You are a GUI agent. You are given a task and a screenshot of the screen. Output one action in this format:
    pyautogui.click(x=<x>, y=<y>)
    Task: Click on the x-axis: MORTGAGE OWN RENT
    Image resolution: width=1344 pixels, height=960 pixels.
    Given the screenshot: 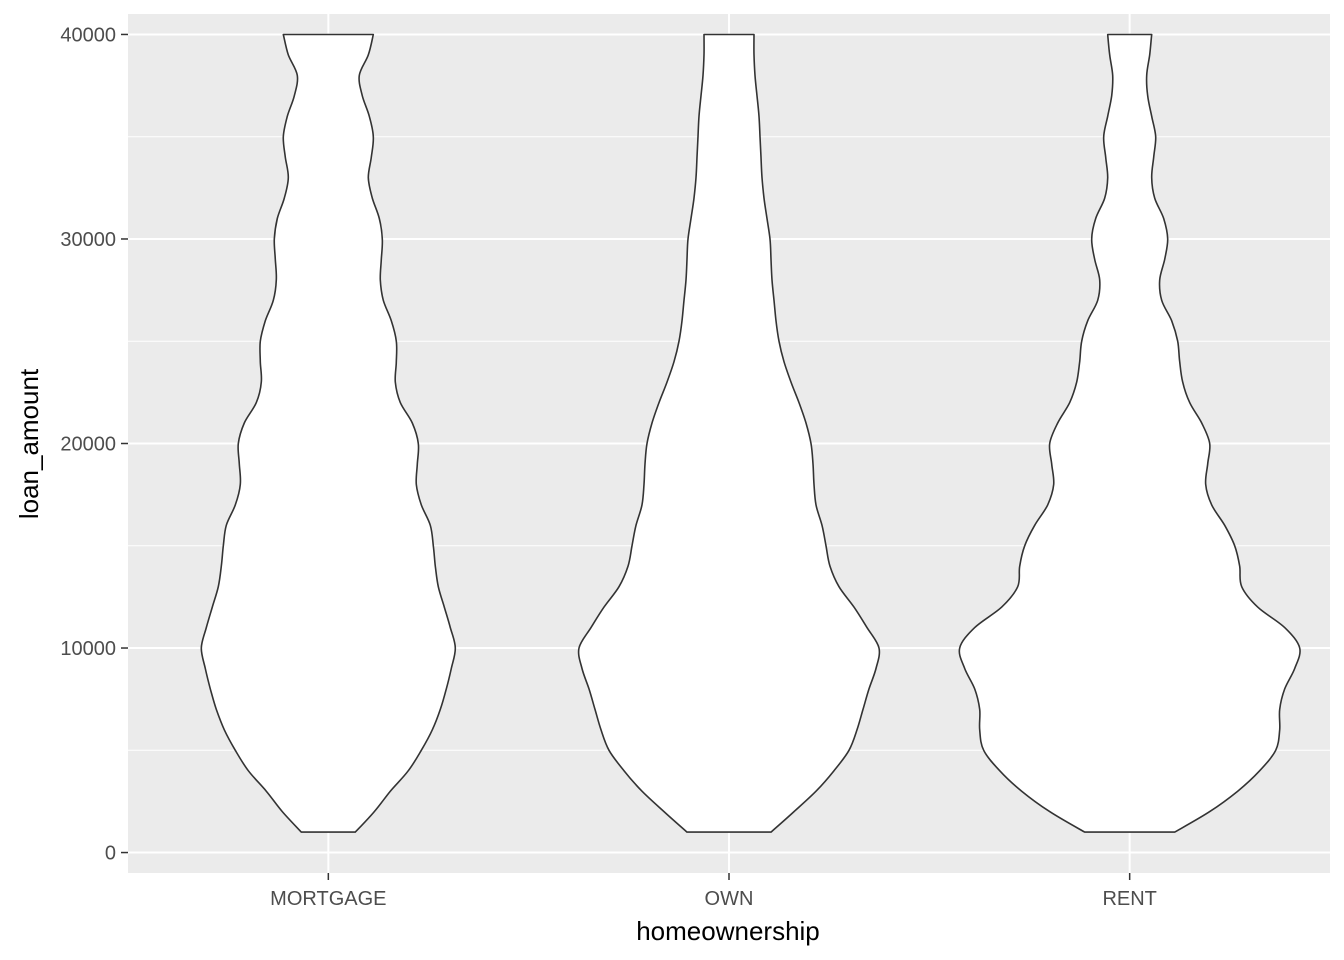 What is the action you would take?
    pyautogui.click(x=713, y=891)
    